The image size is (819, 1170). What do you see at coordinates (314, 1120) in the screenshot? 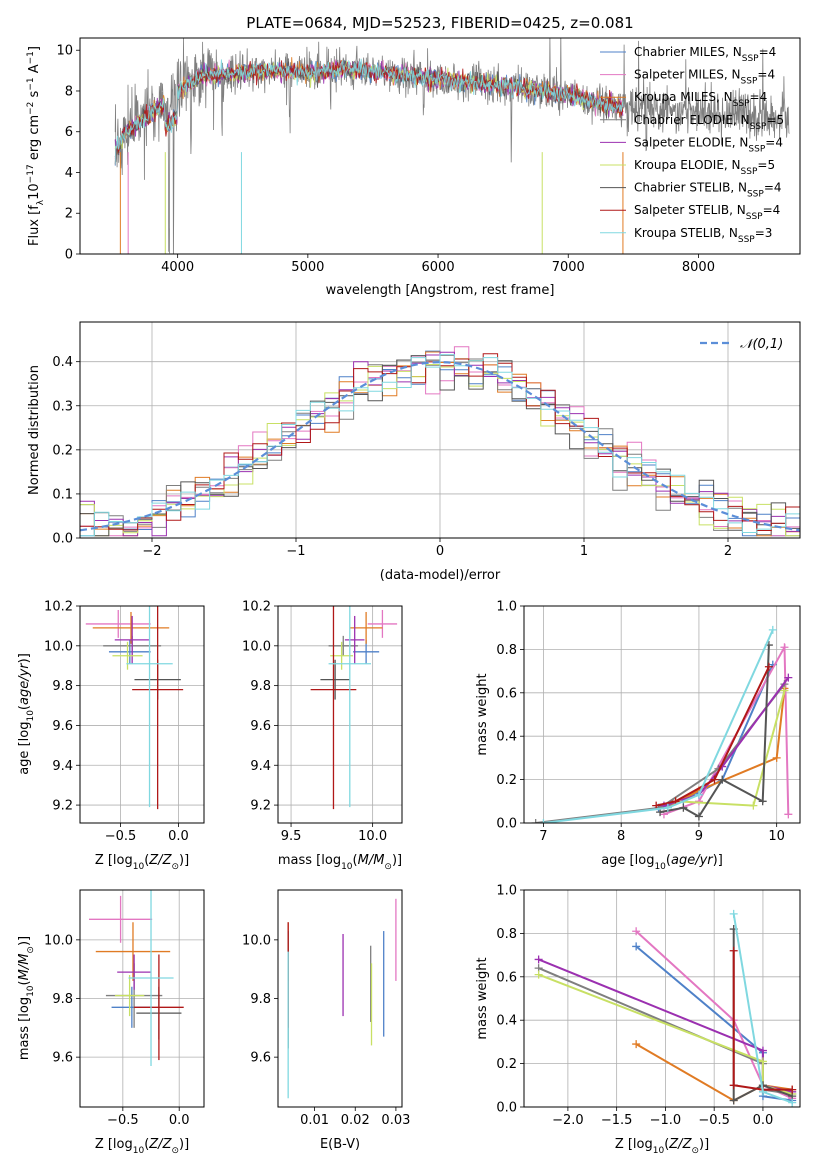
I see `x-tick-label: 0.01` at bounding box center [314, 1120].